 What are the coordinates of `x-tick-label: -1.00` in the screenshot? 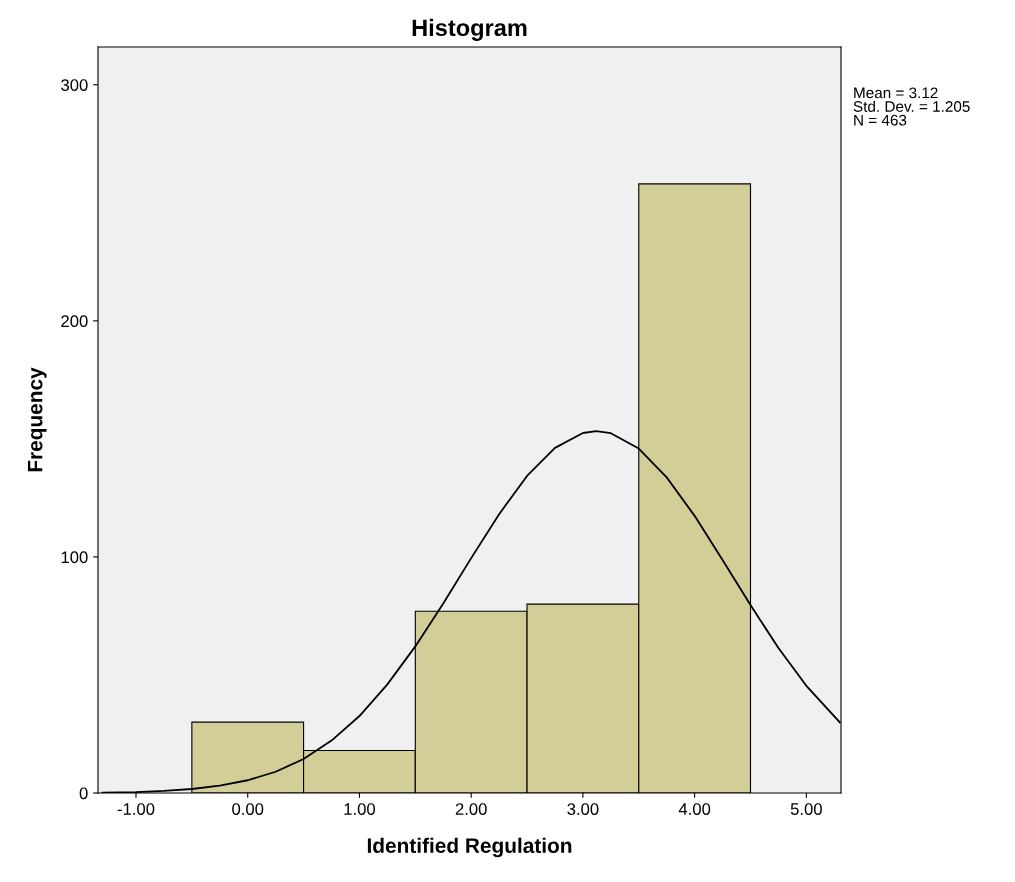 It's located at (136, 809).